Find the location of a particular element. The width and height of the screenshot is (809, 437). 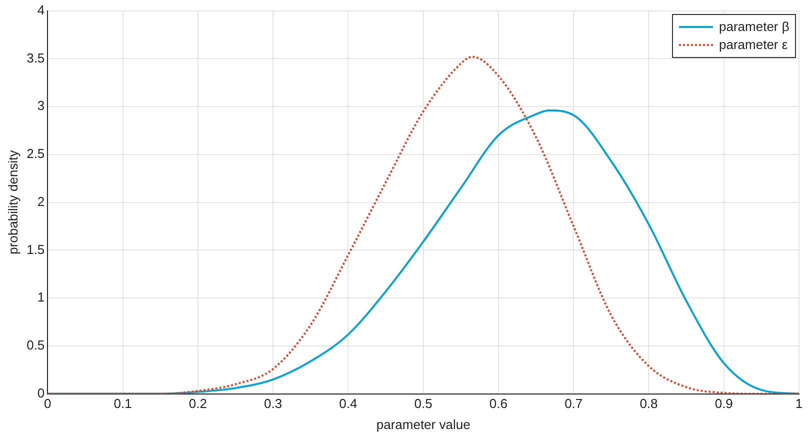

x-tick-label: 0.1 is located at coordinates (123, 404).